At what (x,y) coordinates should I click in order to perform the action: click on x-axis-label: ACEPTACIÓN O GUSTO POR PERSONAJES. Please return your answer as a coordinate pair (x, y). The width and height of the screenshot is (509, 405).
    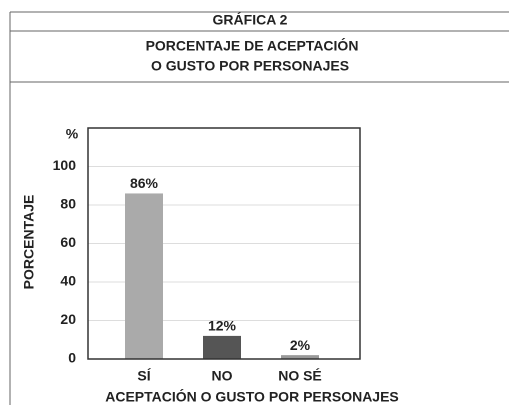
    Looking at the image, I should click on (252, 396).